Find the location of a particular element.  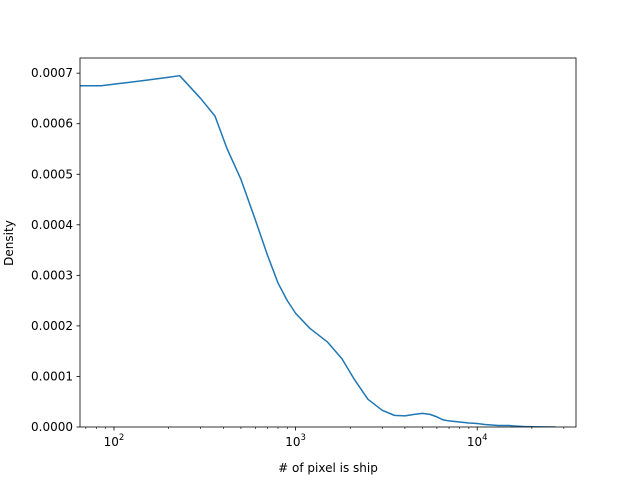

y-tick-label: 0.0003 is located at coordinates (52, 275).